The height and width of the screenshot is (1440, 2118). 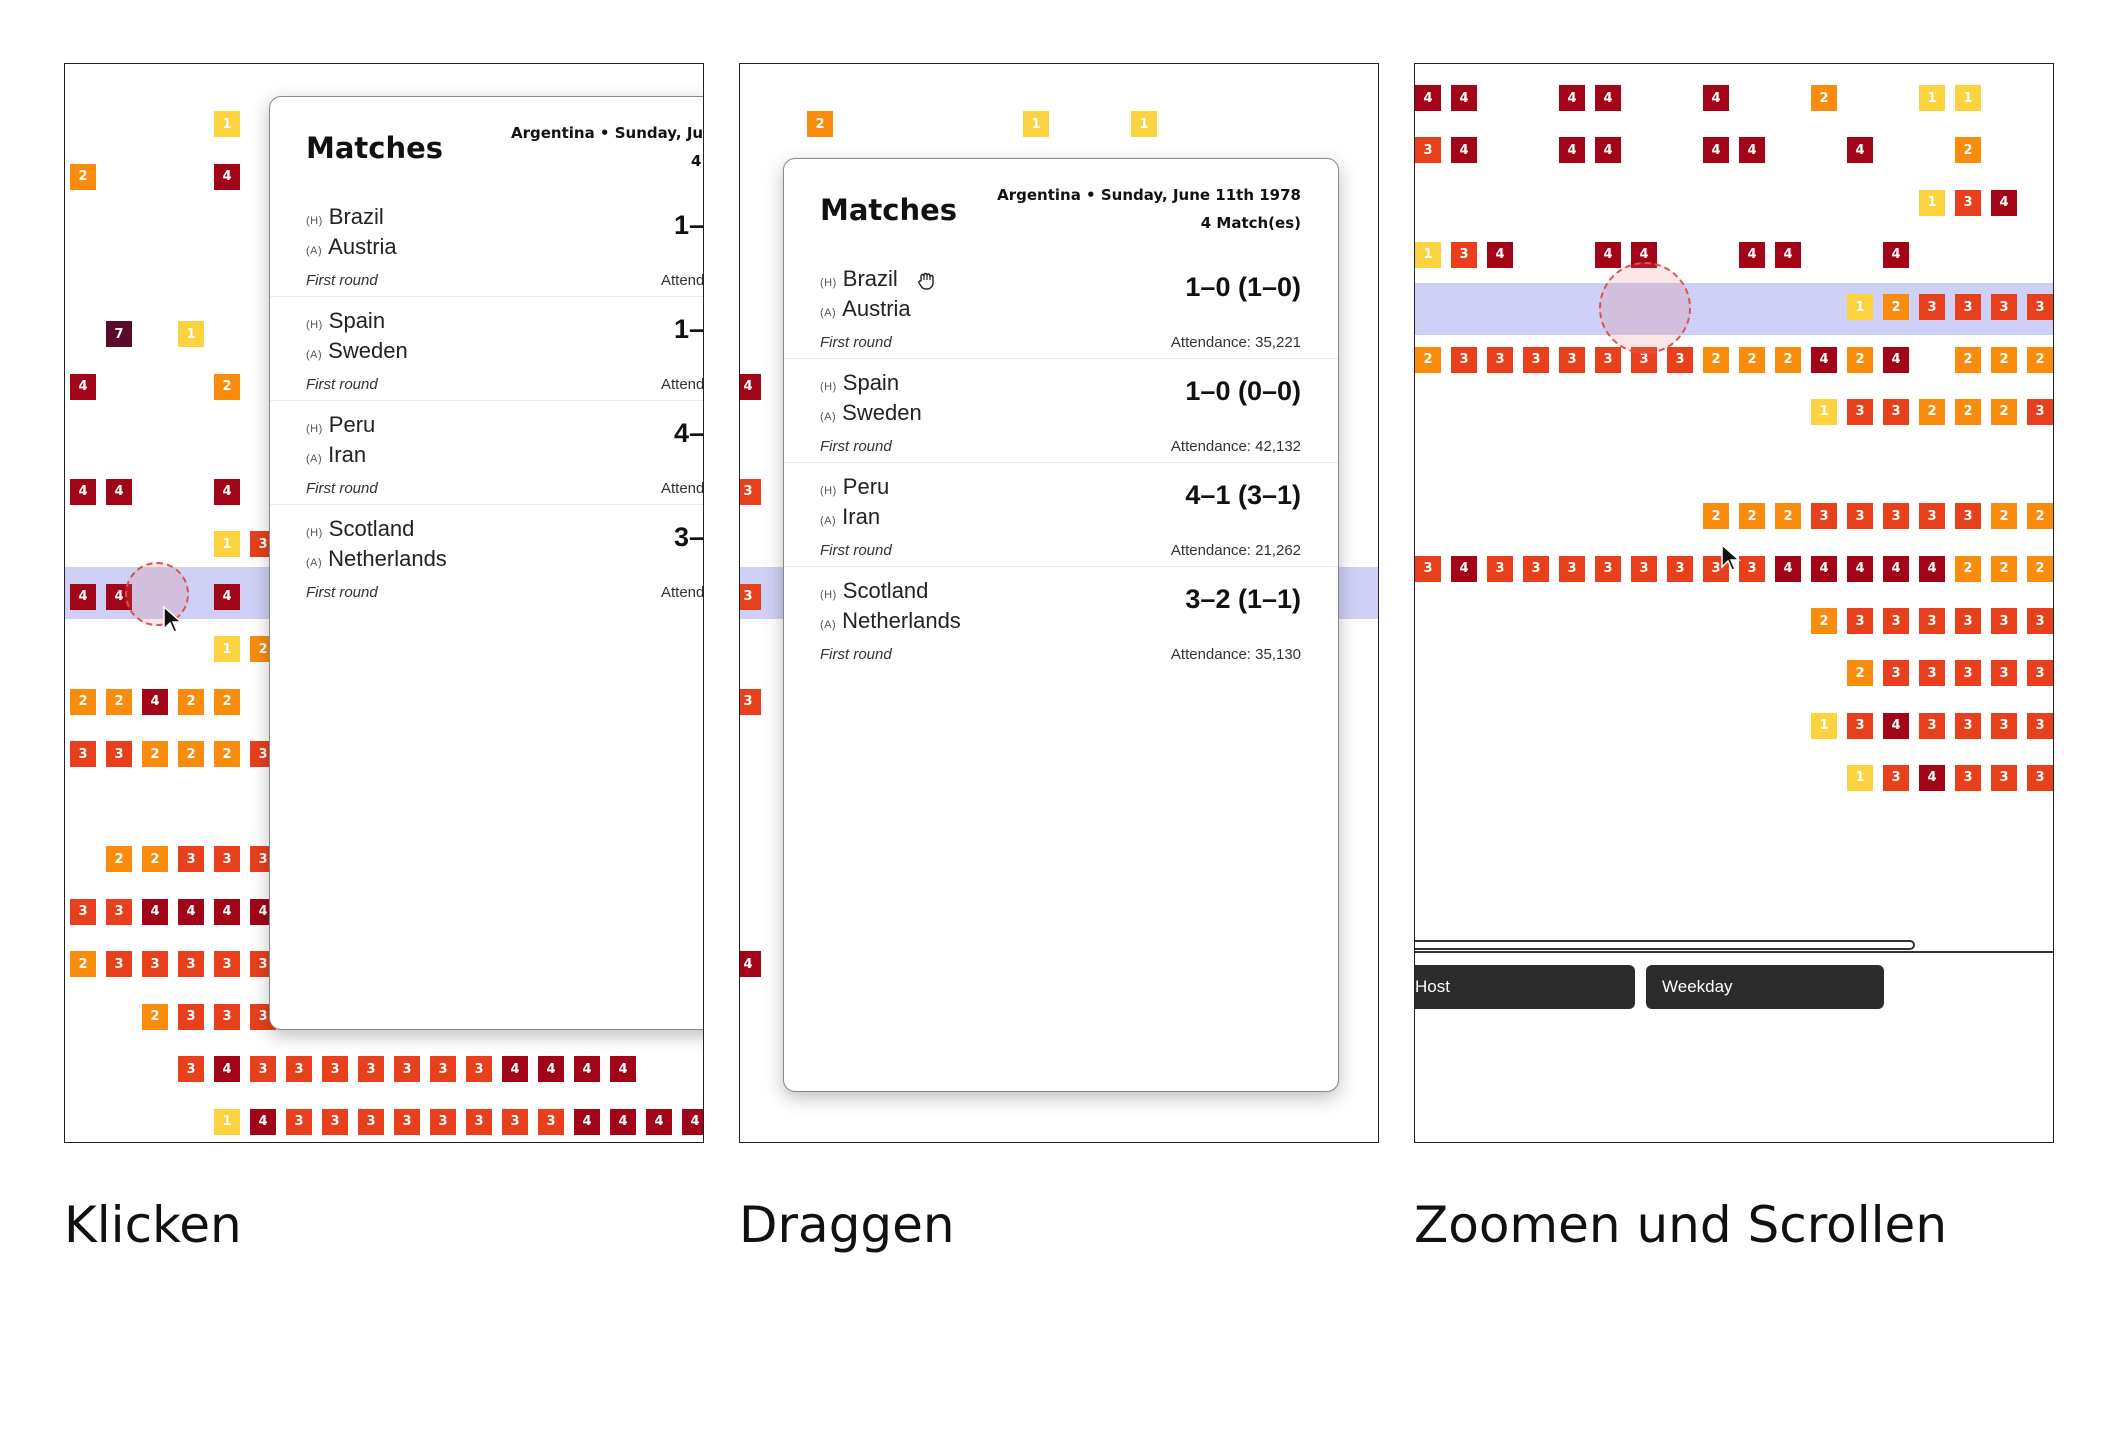 I want to click on match-row: (H) Spain (A) Sweden 1– First round Attend, so click(x=486, y=348).